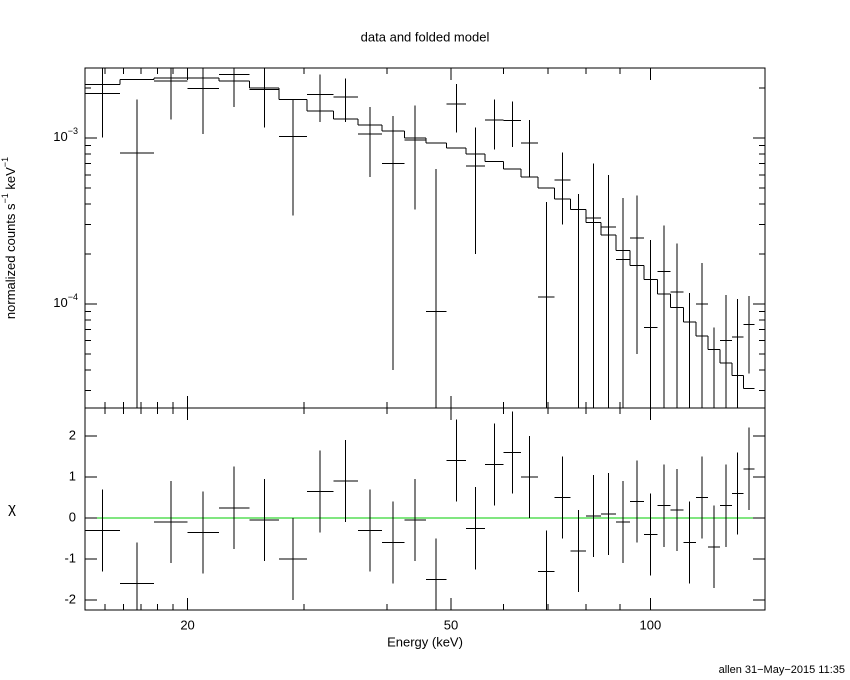  Describe the element at coordinates (425, 641) in the screenshot. I see `x-axis-label: Energy (keV)` at that location.